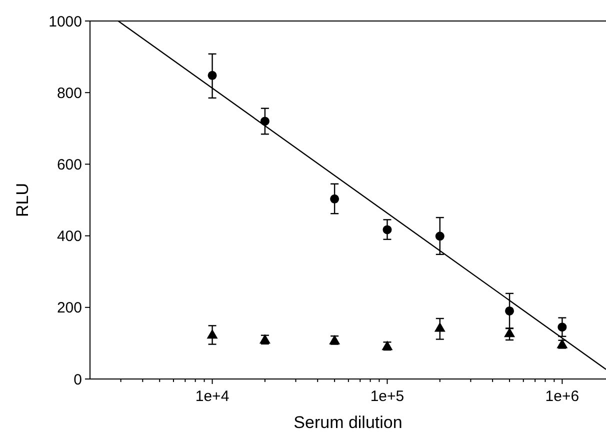  I want to click on y-tick-label: 600, so click(69, 165).